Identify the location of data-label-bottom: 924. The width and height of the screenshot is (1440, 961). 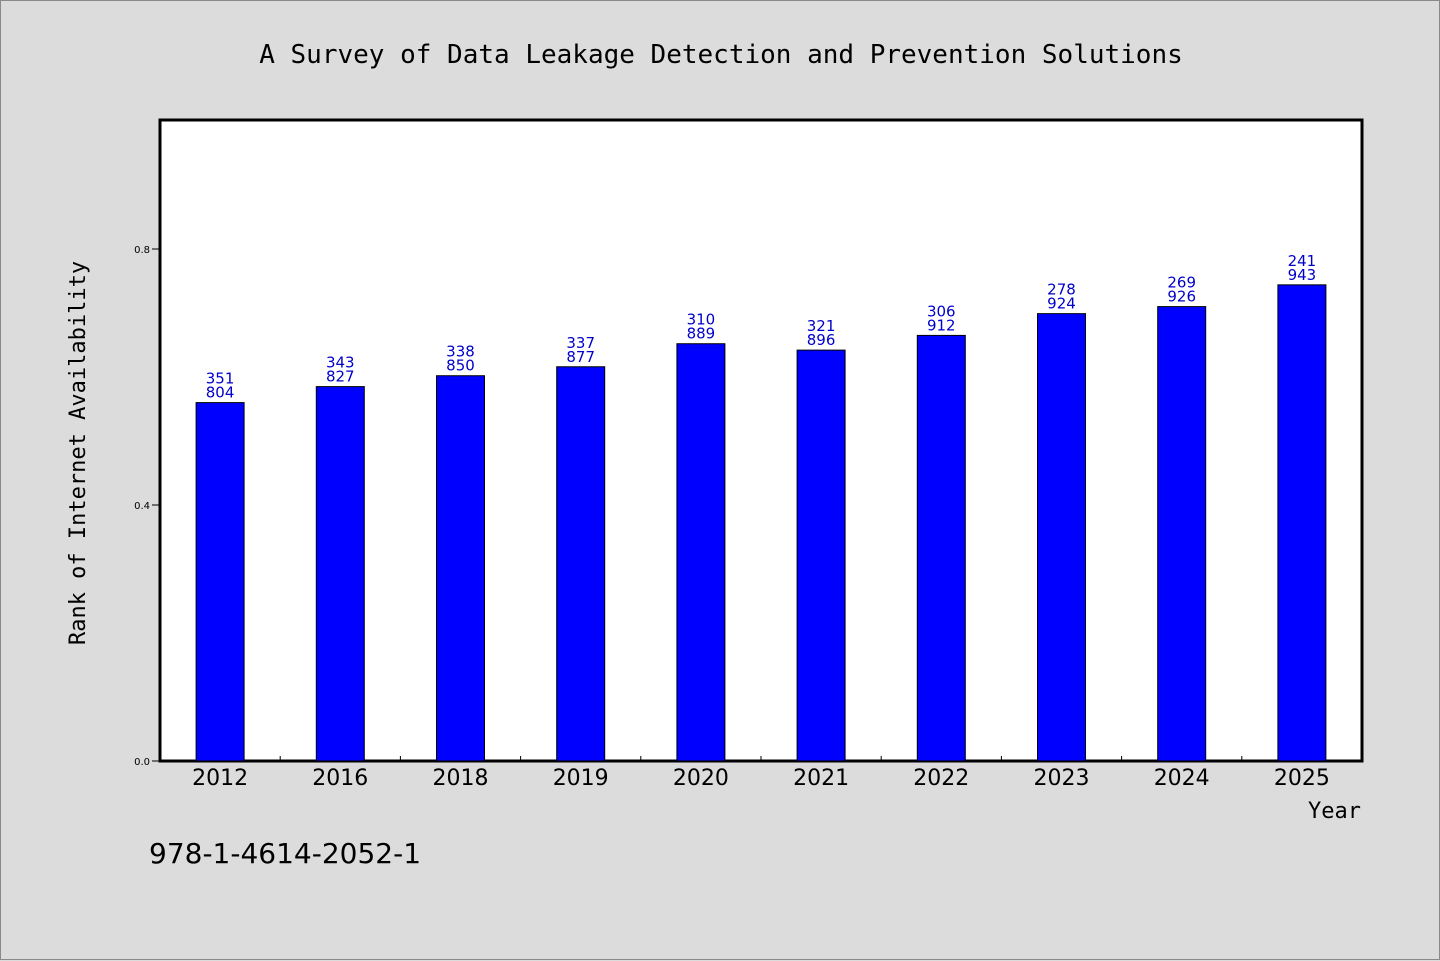
(1061, 304).